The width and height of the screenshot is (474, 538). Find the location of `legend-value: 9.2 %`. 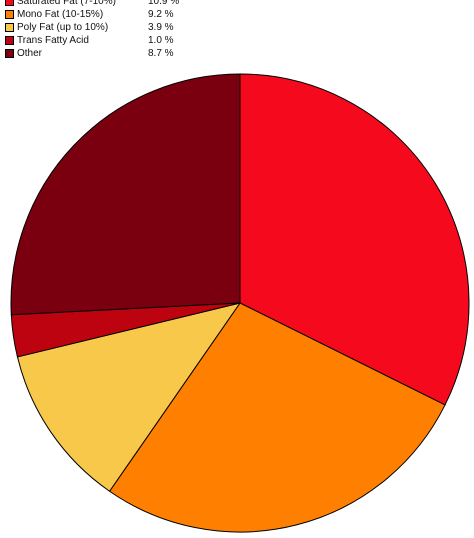

legend-value: 9.2 % is located at coordinates (161, 14).